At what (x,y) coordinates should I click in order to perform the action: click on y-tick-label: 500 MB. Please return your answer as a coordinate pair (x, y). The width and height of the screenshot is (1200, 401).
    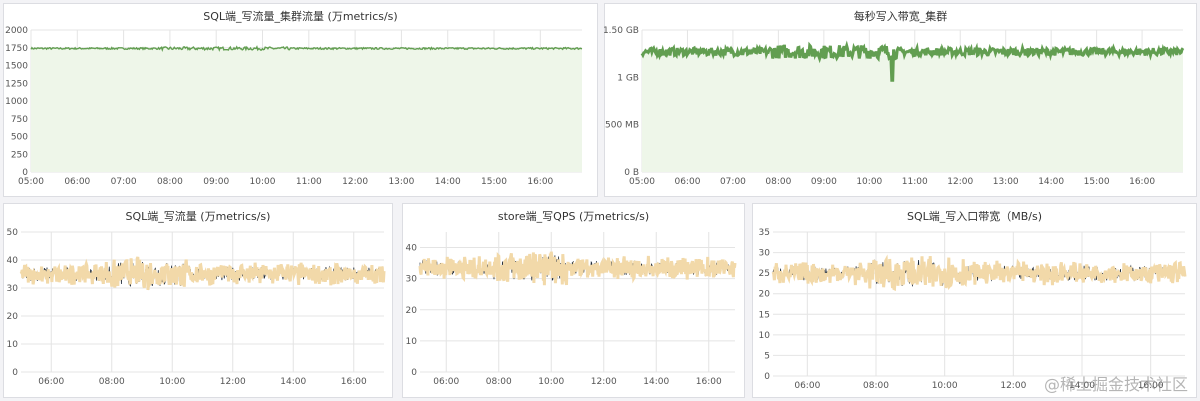
    Looking at the image, I should click on (622, 126).